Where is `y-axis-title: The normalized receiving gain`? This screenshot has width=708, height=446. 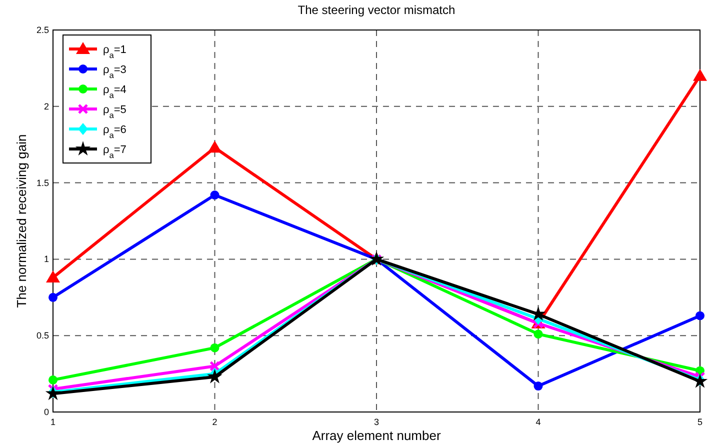
y-axis-title: The normalized receiving gain is located at coordinates (21, 221).